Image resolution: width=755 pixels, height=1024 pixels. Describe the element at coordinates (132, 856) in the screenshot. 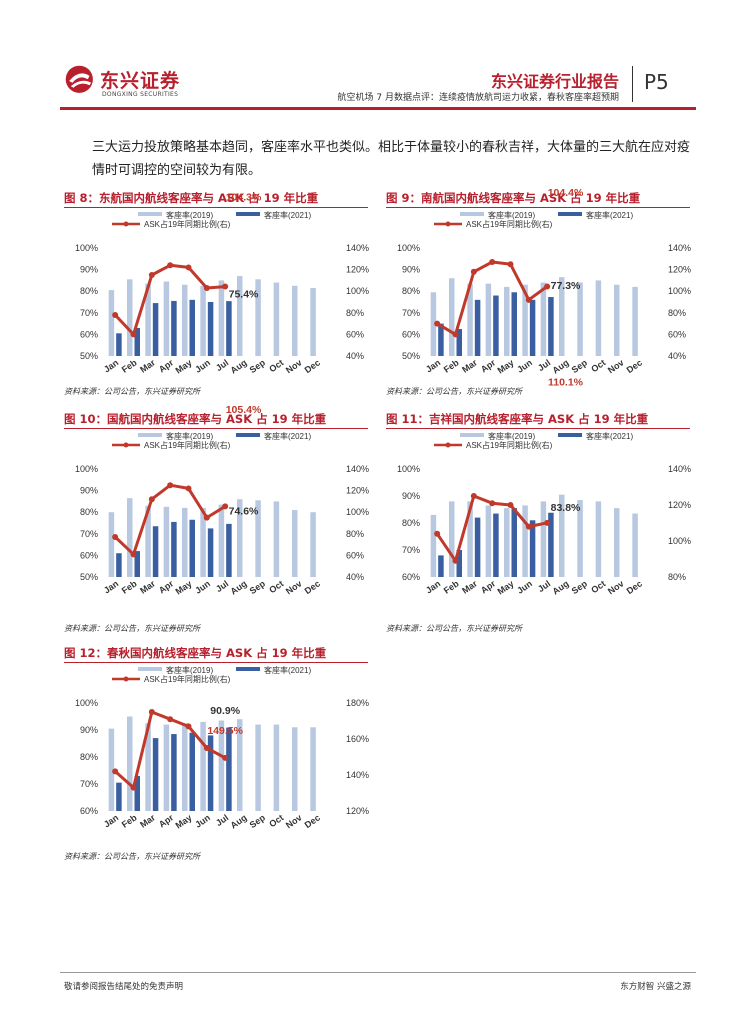

I see `figure-source: 资料来源：公司公告，东兴证券研究所` at that location.